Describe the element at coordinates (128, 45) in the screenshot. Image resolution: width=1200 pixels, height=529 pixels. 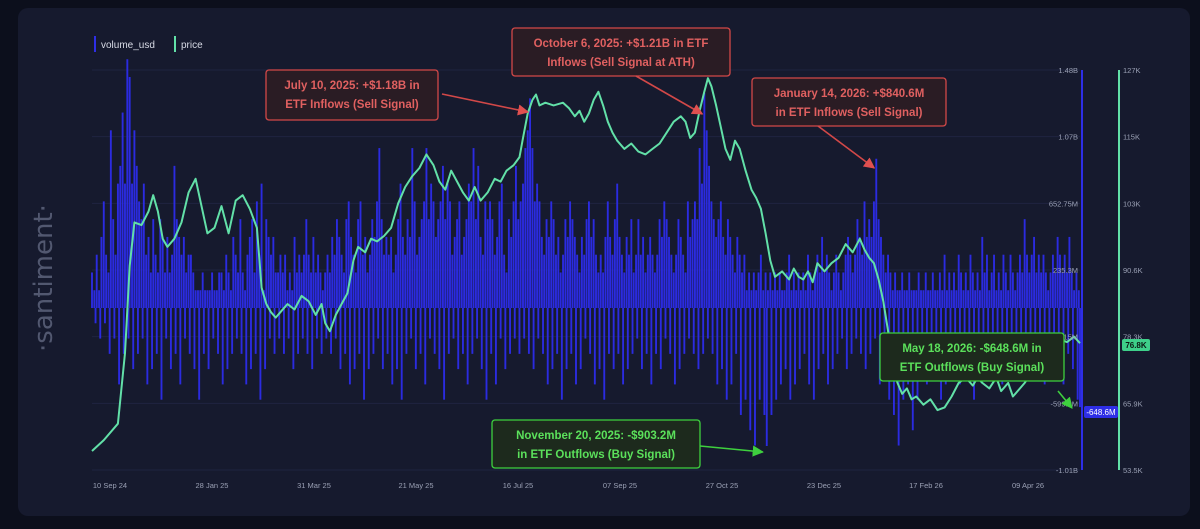
I see `legend-label-volume: volume_usd` at that location.